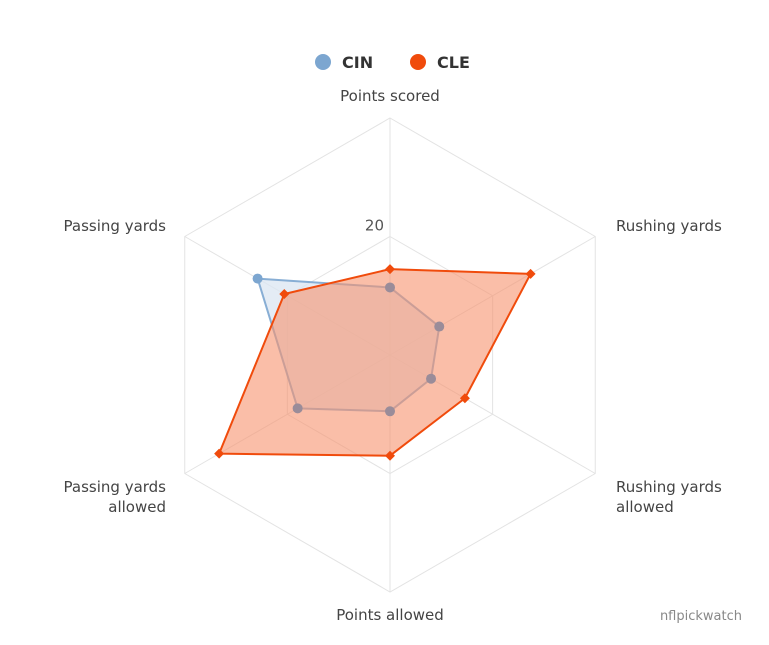  Describe the element at coordinates (453, 62) in the screenshot. I see `legend-label-cle: CLE` at that location.